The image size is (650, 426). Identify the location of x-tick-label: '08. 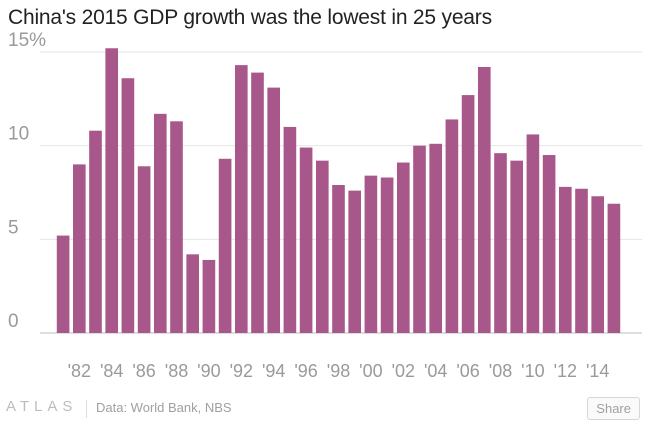
(500, 371).